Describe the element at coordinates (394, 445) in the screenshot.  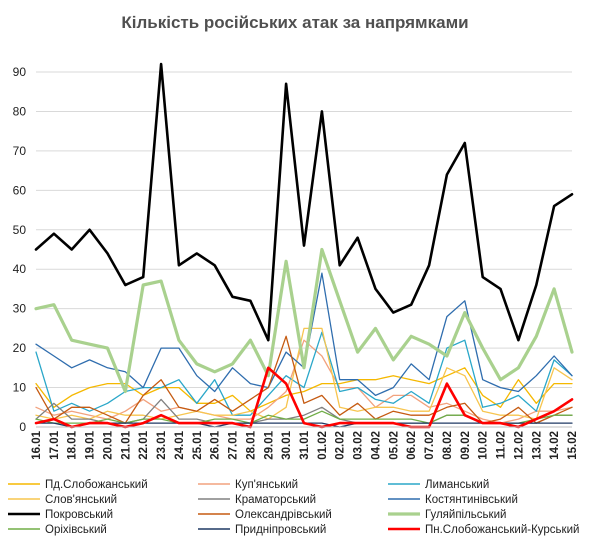
I see `x-tick-label: 05.02` at that location.